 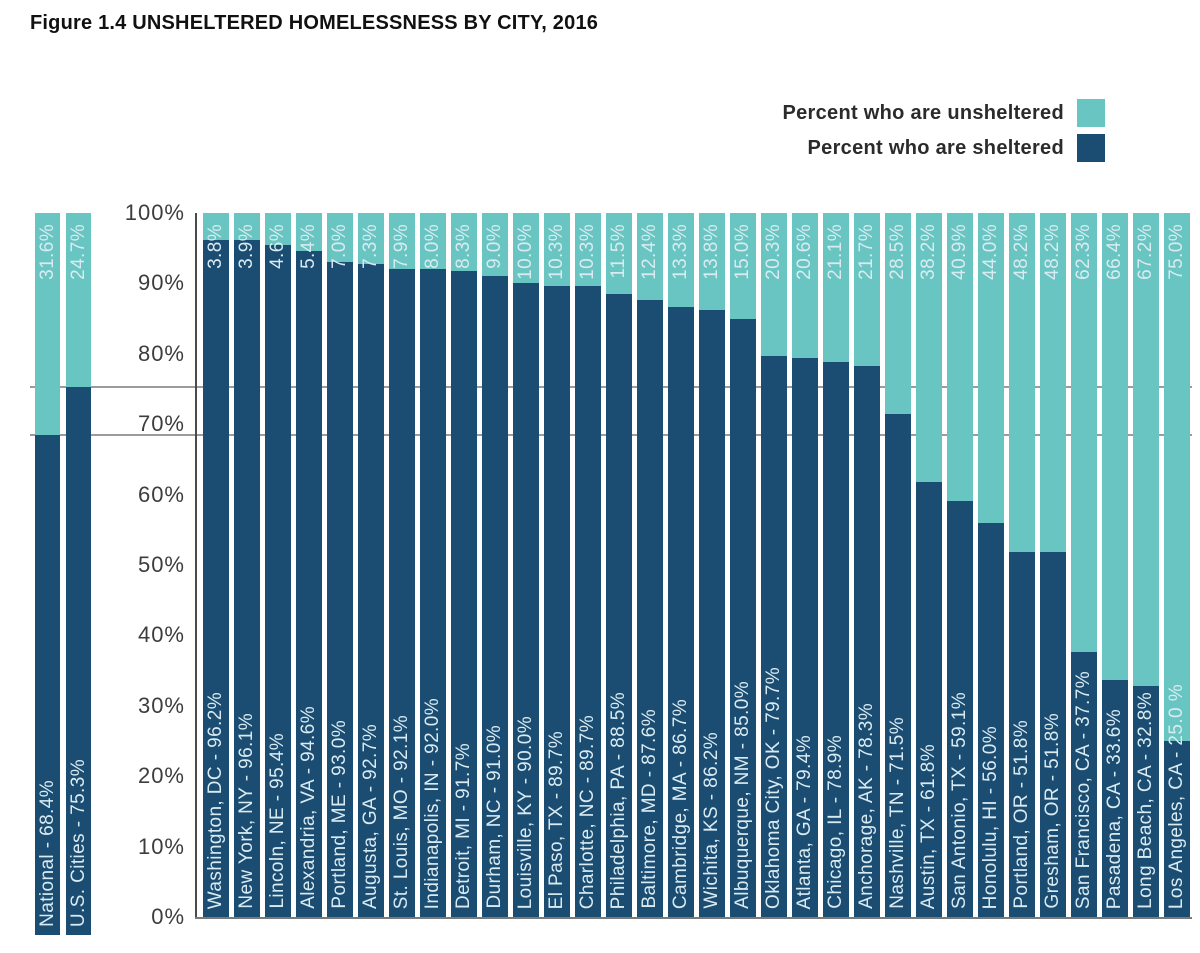 I want to click on bar-city-label-wrap: San Francisco, CA - 37.7%, so click(x=1084, y=790).